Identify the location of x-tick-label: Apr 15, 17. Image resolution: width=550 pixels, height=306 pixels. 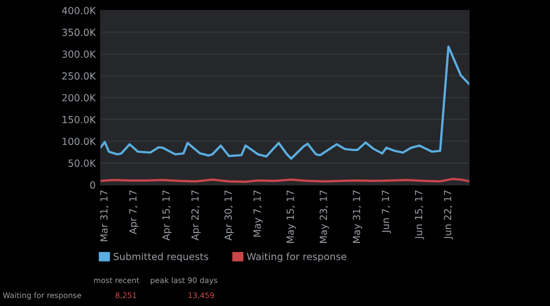
(167, 215).